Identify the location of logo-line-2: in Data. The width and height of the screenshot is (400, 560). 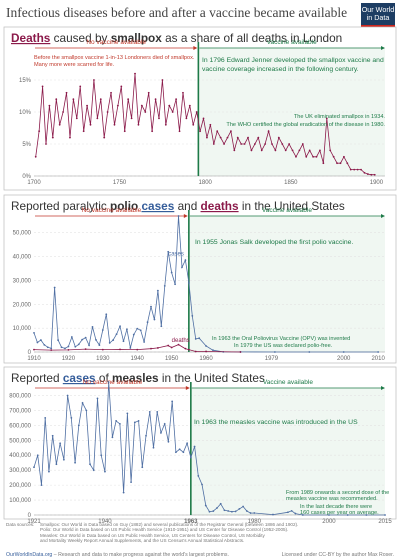
(378, 18).